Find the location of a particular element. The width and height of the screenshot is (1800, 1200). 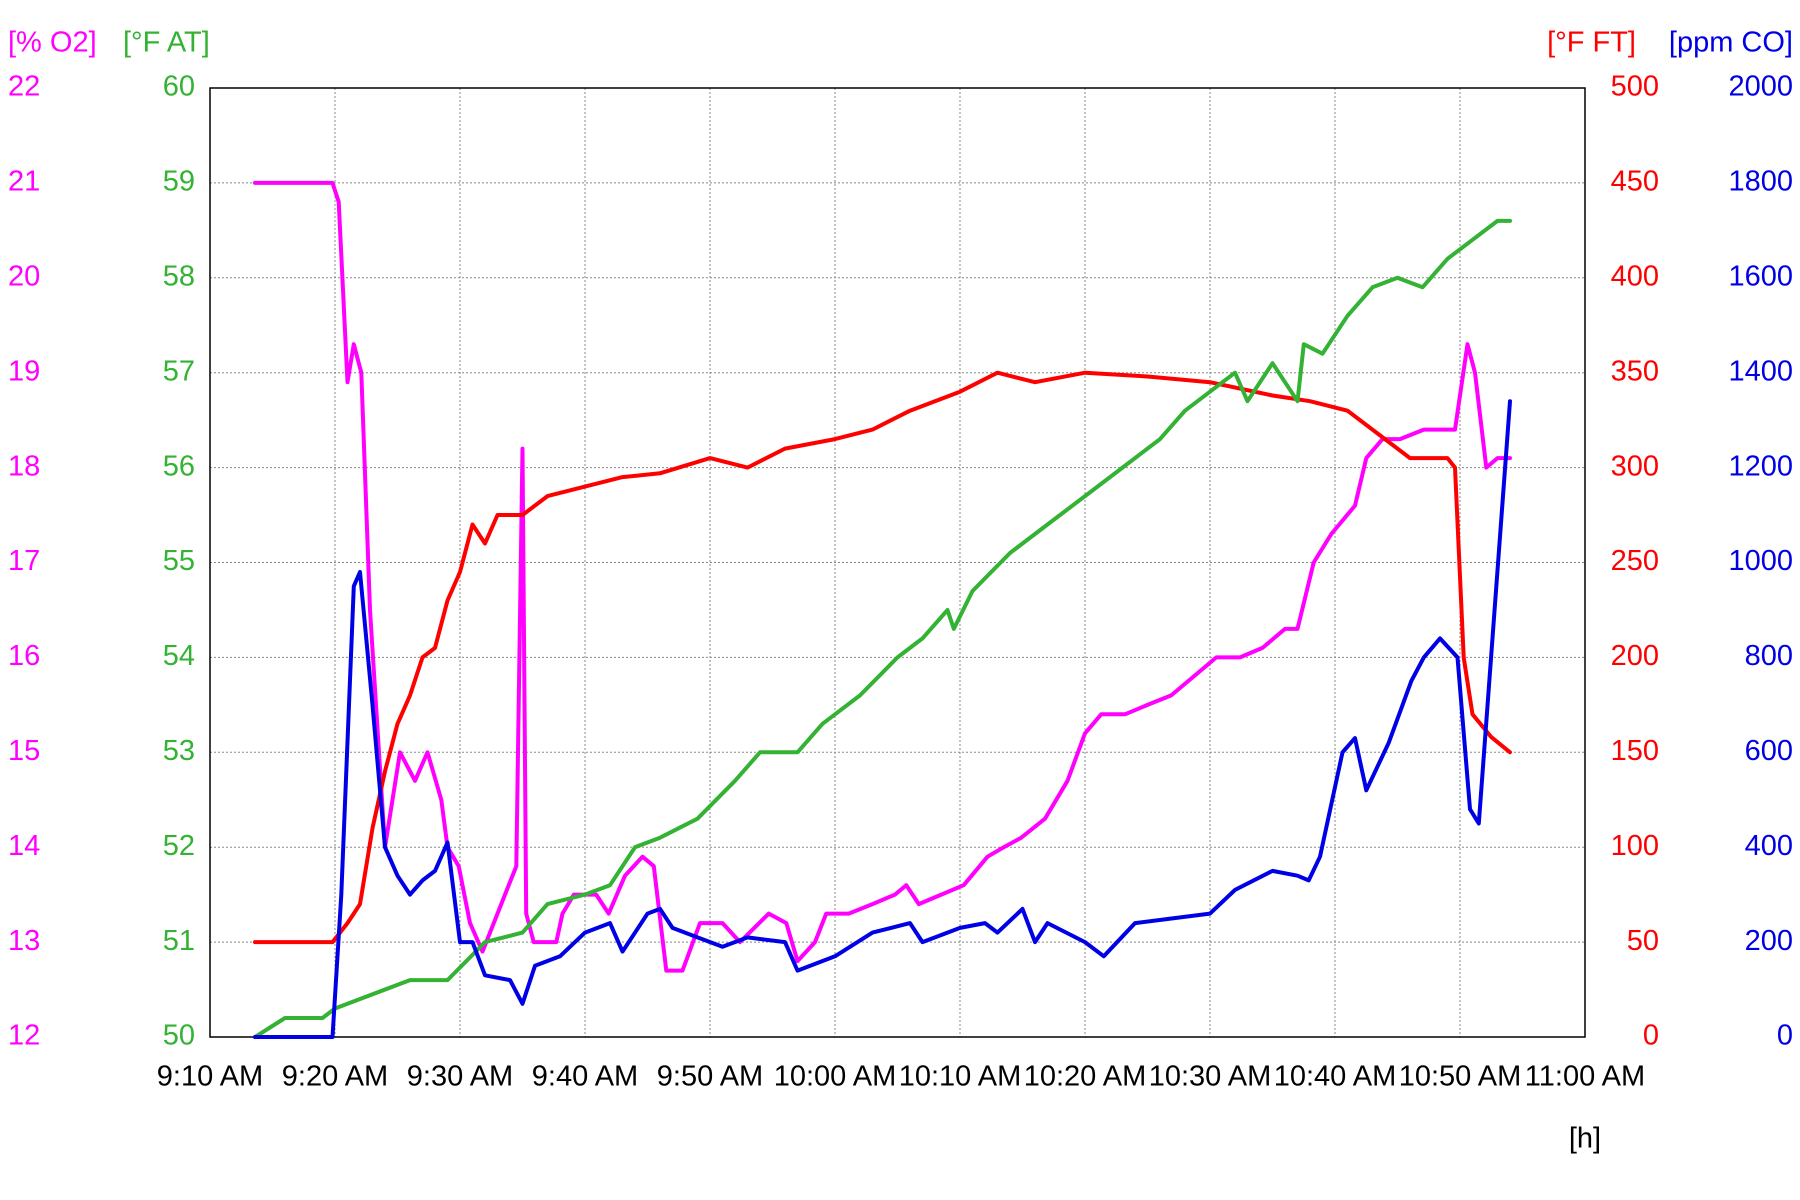

y-tick-label: 55 is located at coordinates (179, 561).